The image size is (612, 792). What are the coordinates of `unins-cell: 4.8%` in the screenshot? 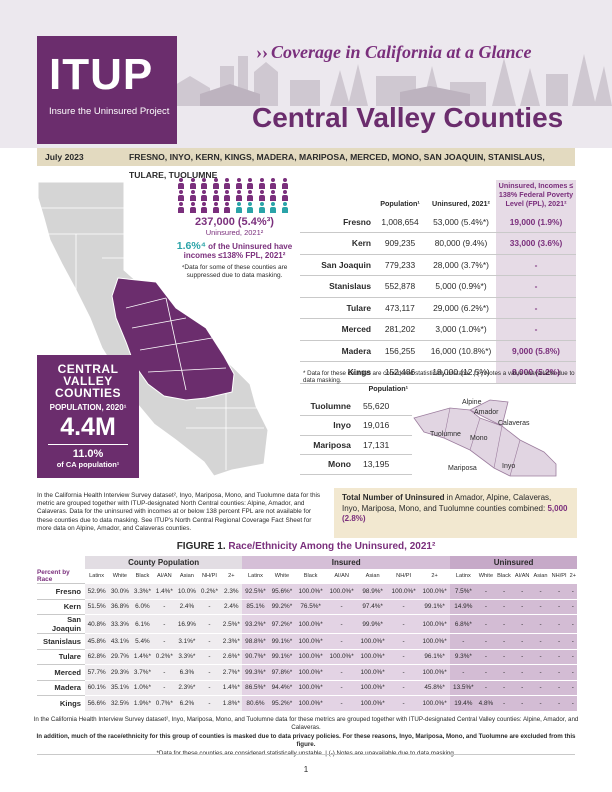 It's located at (486, 703).